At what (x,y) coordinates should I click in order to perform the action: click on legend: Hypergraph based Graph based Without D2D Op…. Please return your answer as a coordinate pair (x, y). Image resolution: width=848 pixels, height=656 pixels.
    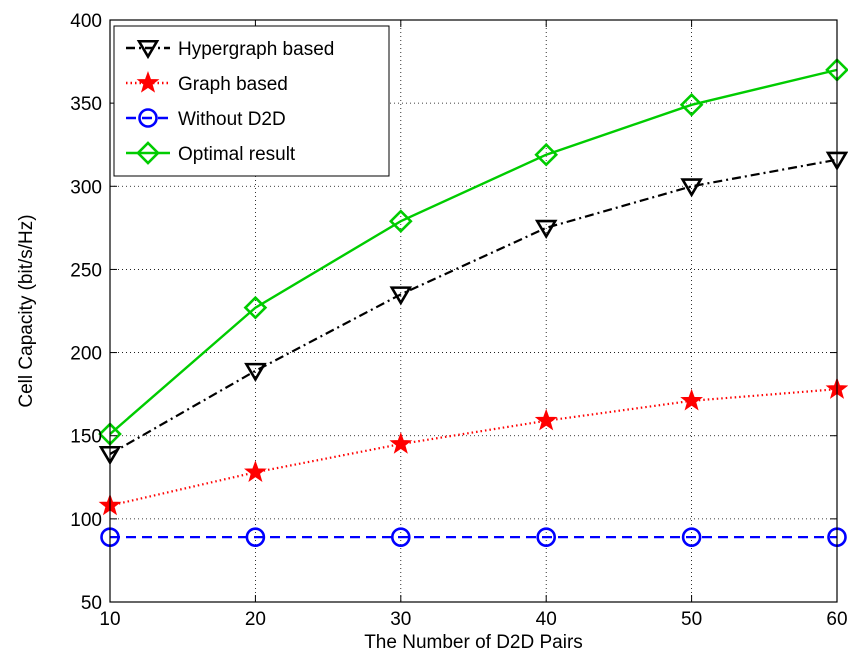
    Looking at the image, I should click on (251, 101).